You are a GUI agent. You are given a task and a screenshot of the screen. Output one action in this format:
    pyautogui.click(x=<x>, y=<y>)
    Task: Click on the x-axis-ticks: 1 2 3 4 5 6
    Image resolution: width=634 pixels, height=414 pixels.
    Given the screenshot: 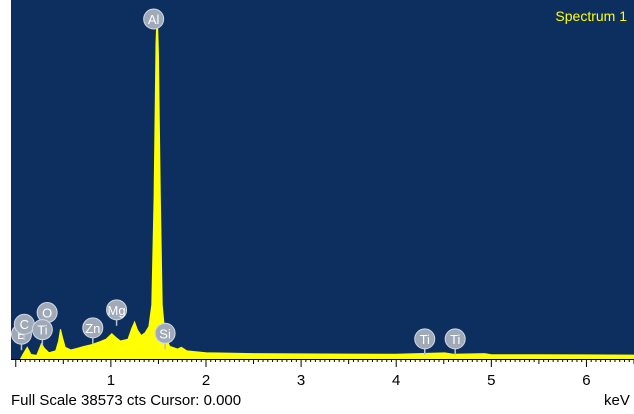 What is the action you would take?
    pyautogui.click(x=324, y=374)
    